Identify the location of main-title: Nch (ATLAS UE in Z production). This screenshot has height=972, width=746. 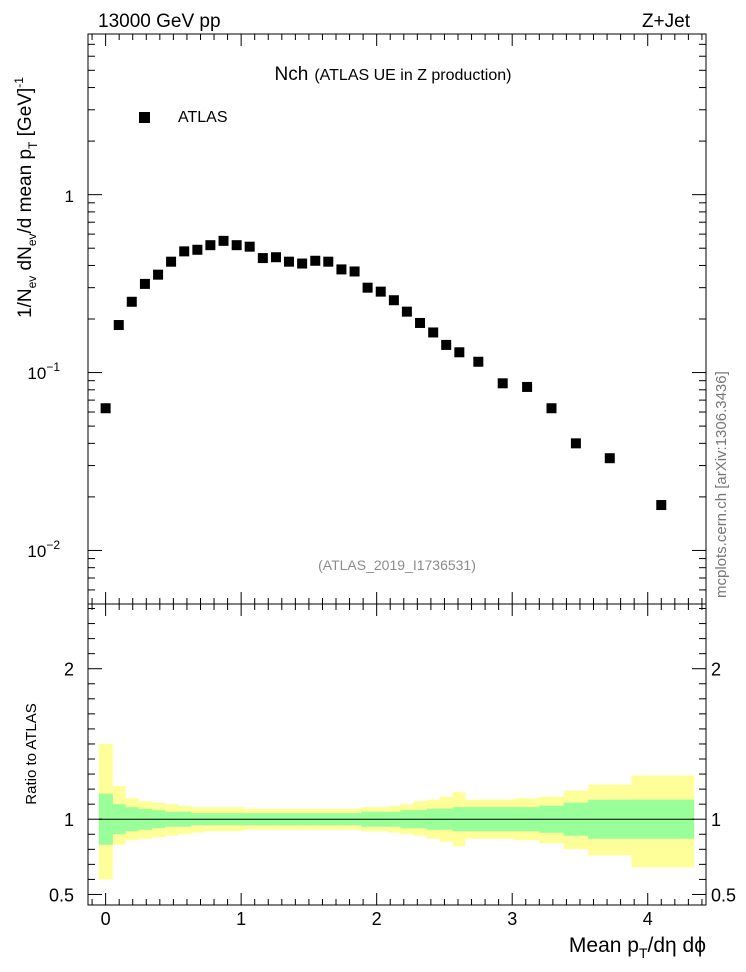
(393, 74).